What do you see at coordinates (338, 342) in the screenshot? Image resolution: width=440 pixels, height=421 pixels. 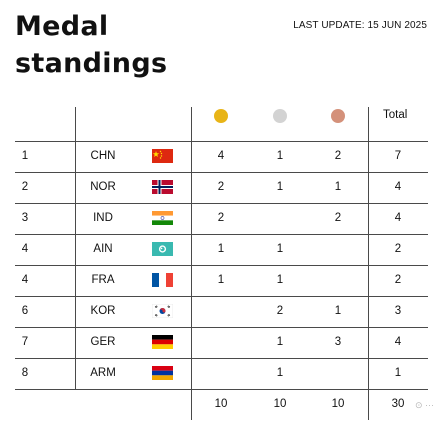 I see `bronze-count-cell: 3` at bounding box center [338, 342].